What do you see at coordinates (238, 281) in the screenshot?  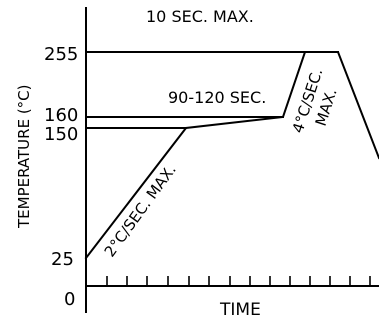 I see `x-axis-ticks` at bounding box center [238, 281].